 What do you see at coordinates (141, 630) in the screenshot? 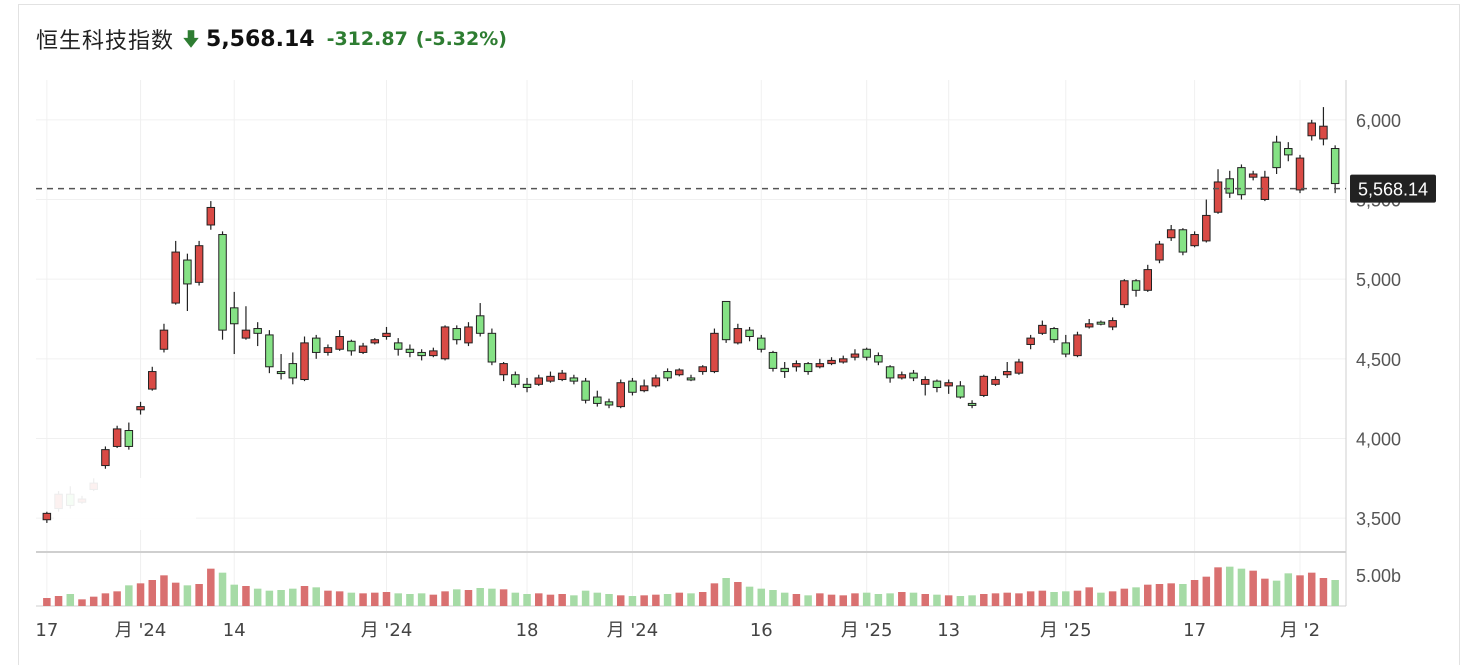
I see `x-tick-label: 月 '24` at bounding box center [141, 630].